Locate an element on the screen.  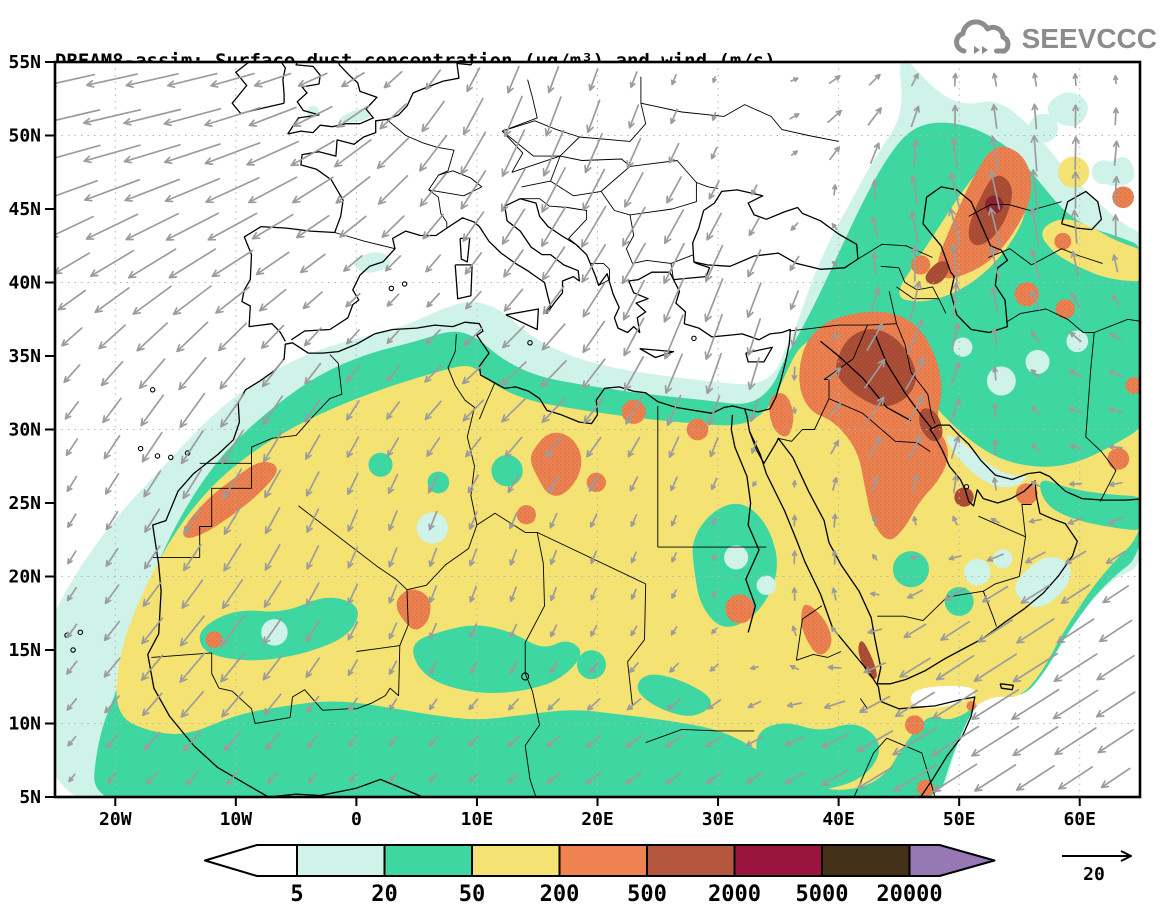
dust-region-horn-ge20 is located at coordinates (818, 756).